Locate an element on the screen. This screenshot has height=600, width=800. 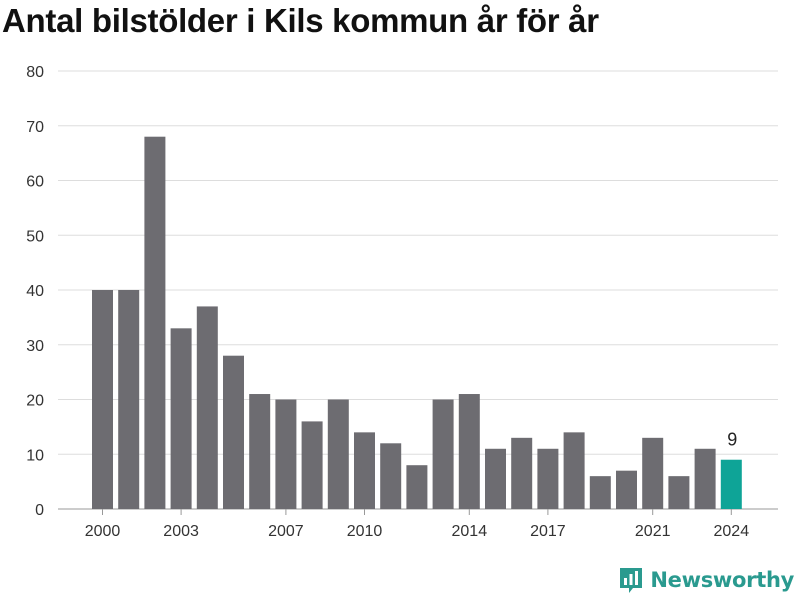
bar-2002 is located at coordinates (155, 322).